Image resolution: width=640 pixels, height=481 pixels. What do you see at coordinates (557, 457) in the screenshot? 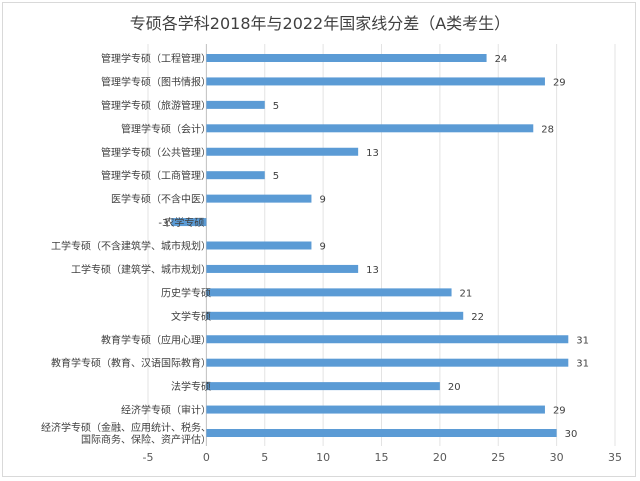
I see `x-tick-label: 30` at bounding box center [557, 457].